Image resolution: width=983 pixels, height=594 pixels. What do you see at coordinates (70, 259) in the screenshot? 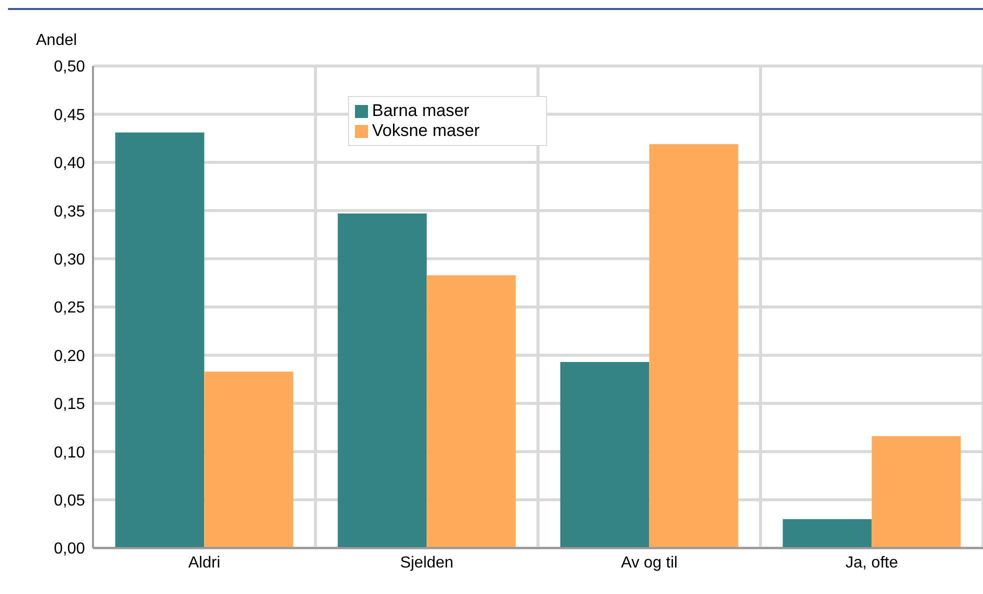
I see `y-tick-label: 0,30` at bounding box center [70, 259].